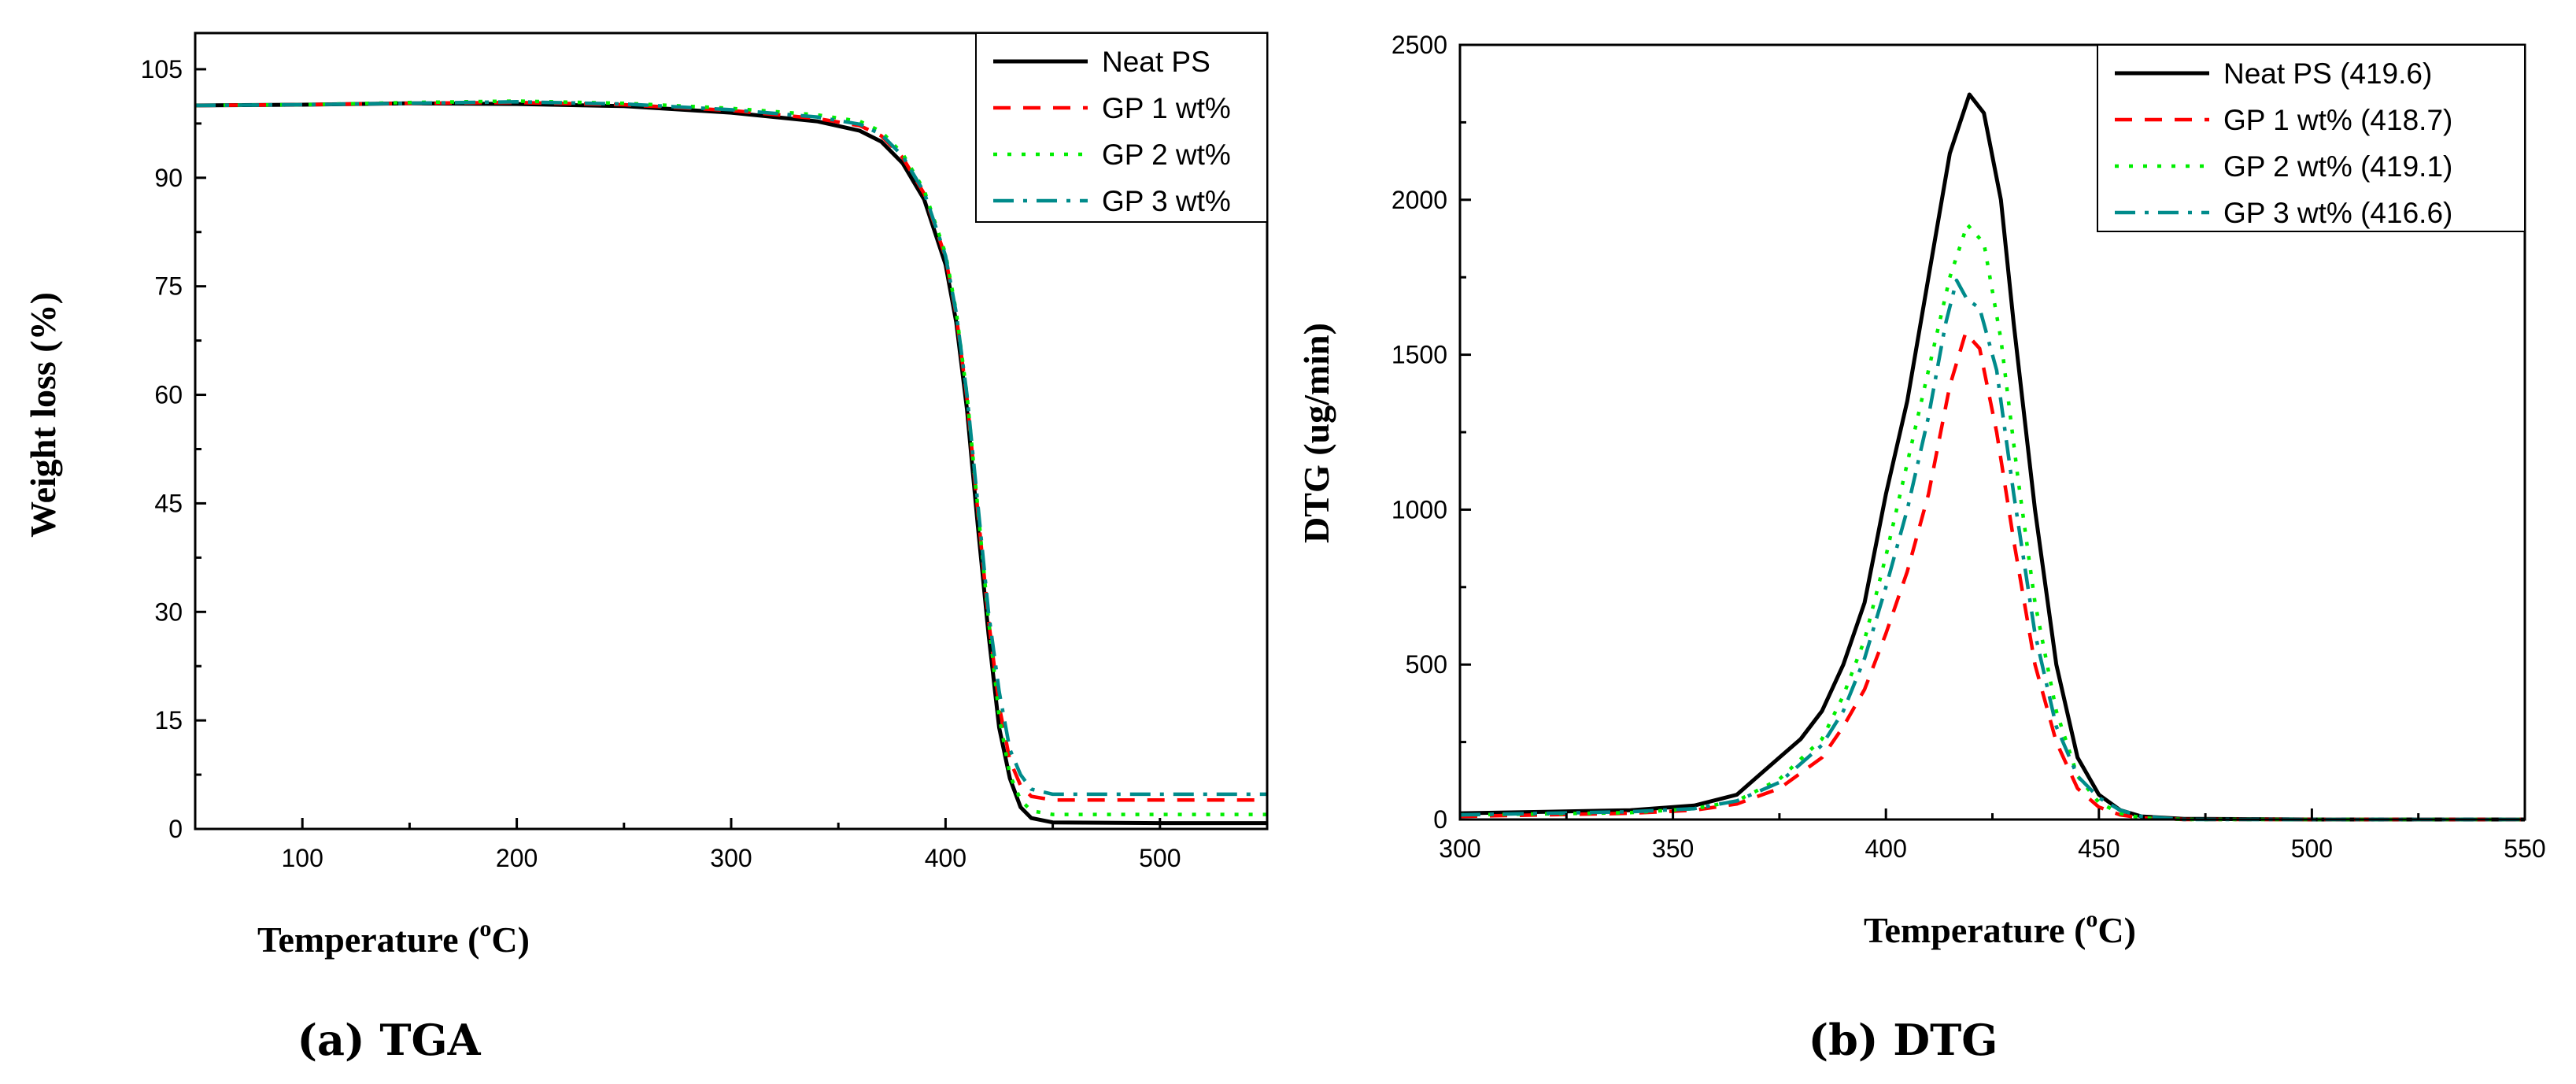  What do you see at coordinates (1166, 201) in the screenshot?
I see `tga-legend-label-4: GP 3 wt%` at bounding box center [1166, 201].